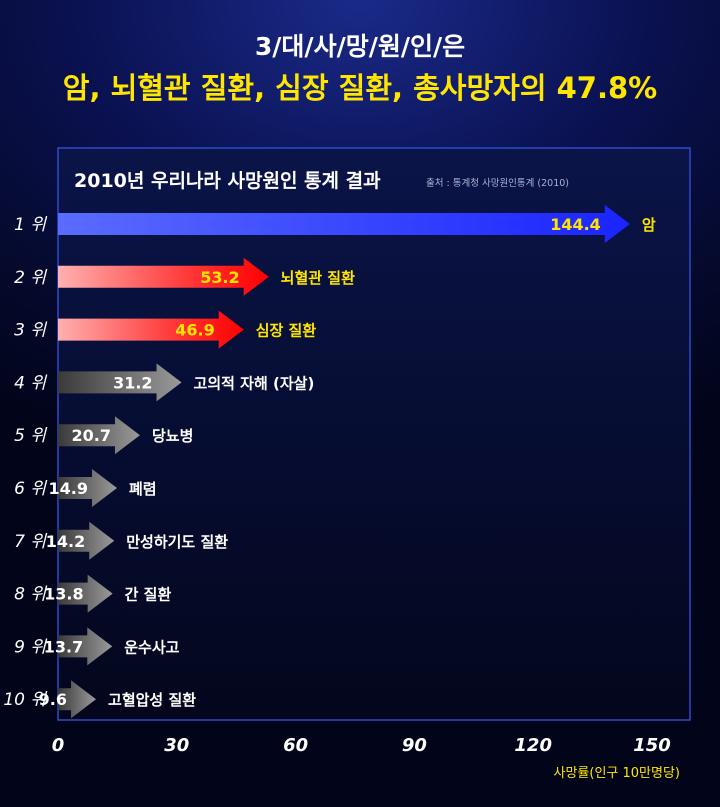 The height and width of the screenshot is (807, 720). I want to click on category-label-1: 암, so click(649, 225).